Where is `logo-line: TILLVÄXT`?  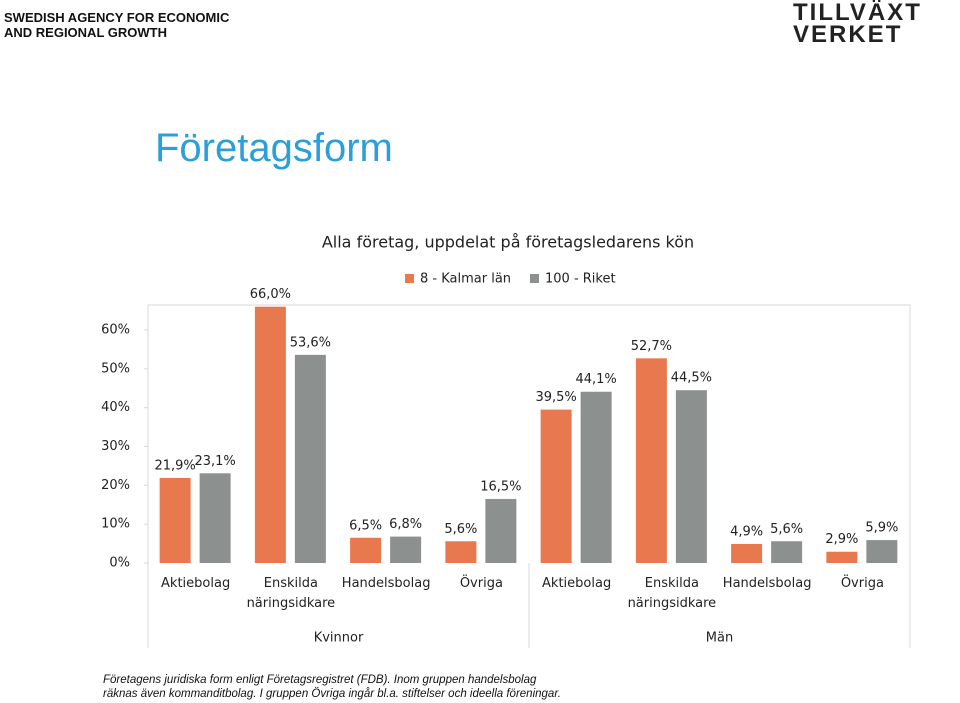
logo-line: TILLVÄXT is located at coordinates (857, 13).